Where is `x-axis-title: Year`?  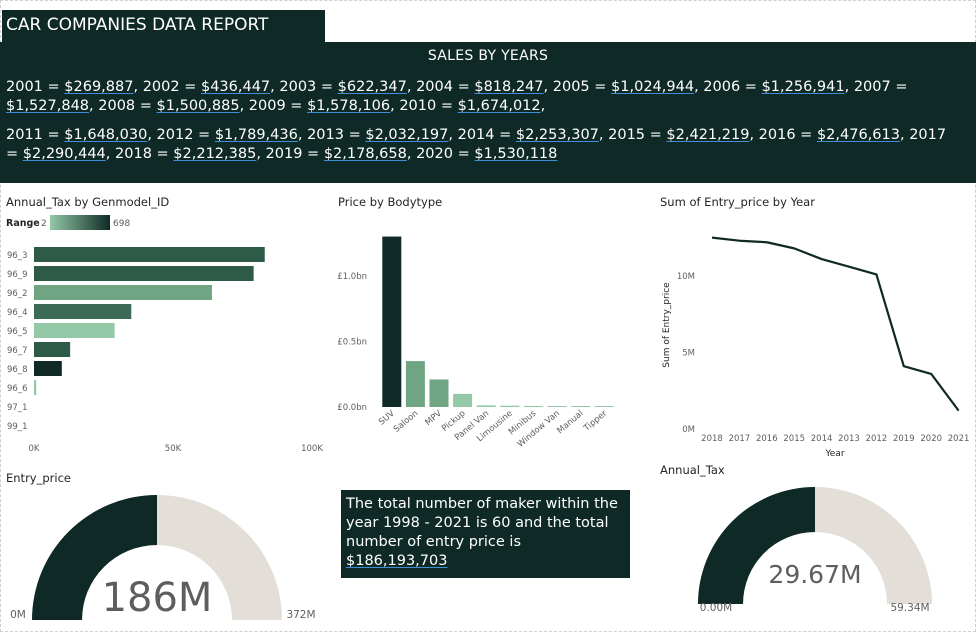 x-axis-title: Year is located at coordinates (834, 454).